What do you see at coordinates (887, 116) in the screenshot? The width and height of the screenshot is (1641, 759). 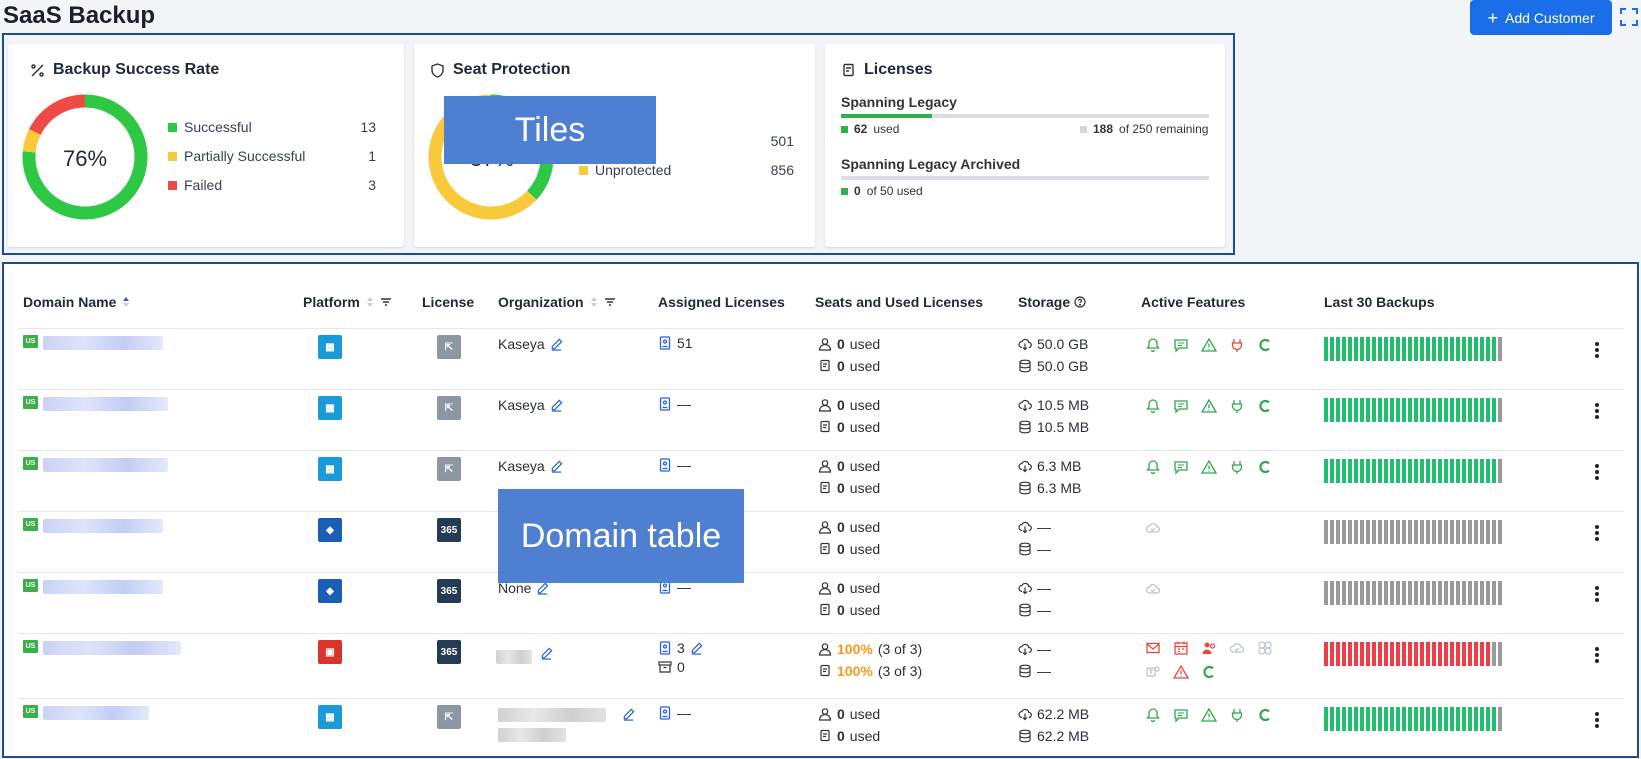 I see `license-bar-fill` at bounding box center [887, 116].